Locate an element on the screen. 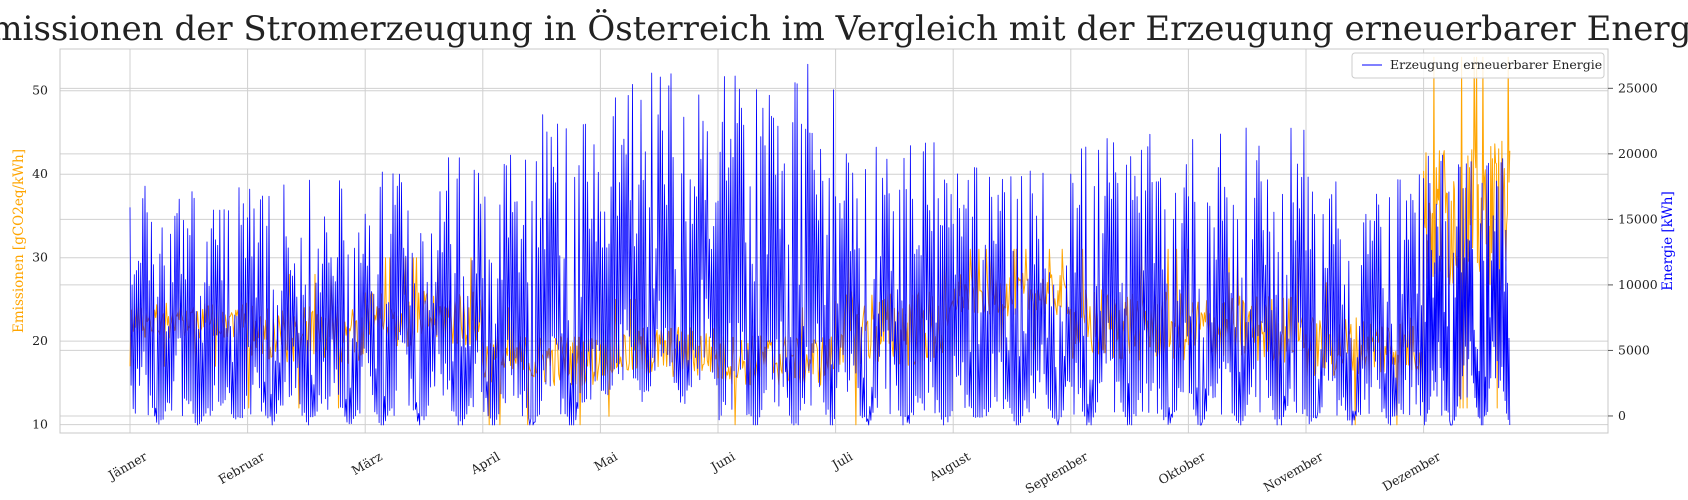 Image resolution: width=1688 pixels, height=500 pixels. x-tick-label: August is located at coordinates (949, 467).